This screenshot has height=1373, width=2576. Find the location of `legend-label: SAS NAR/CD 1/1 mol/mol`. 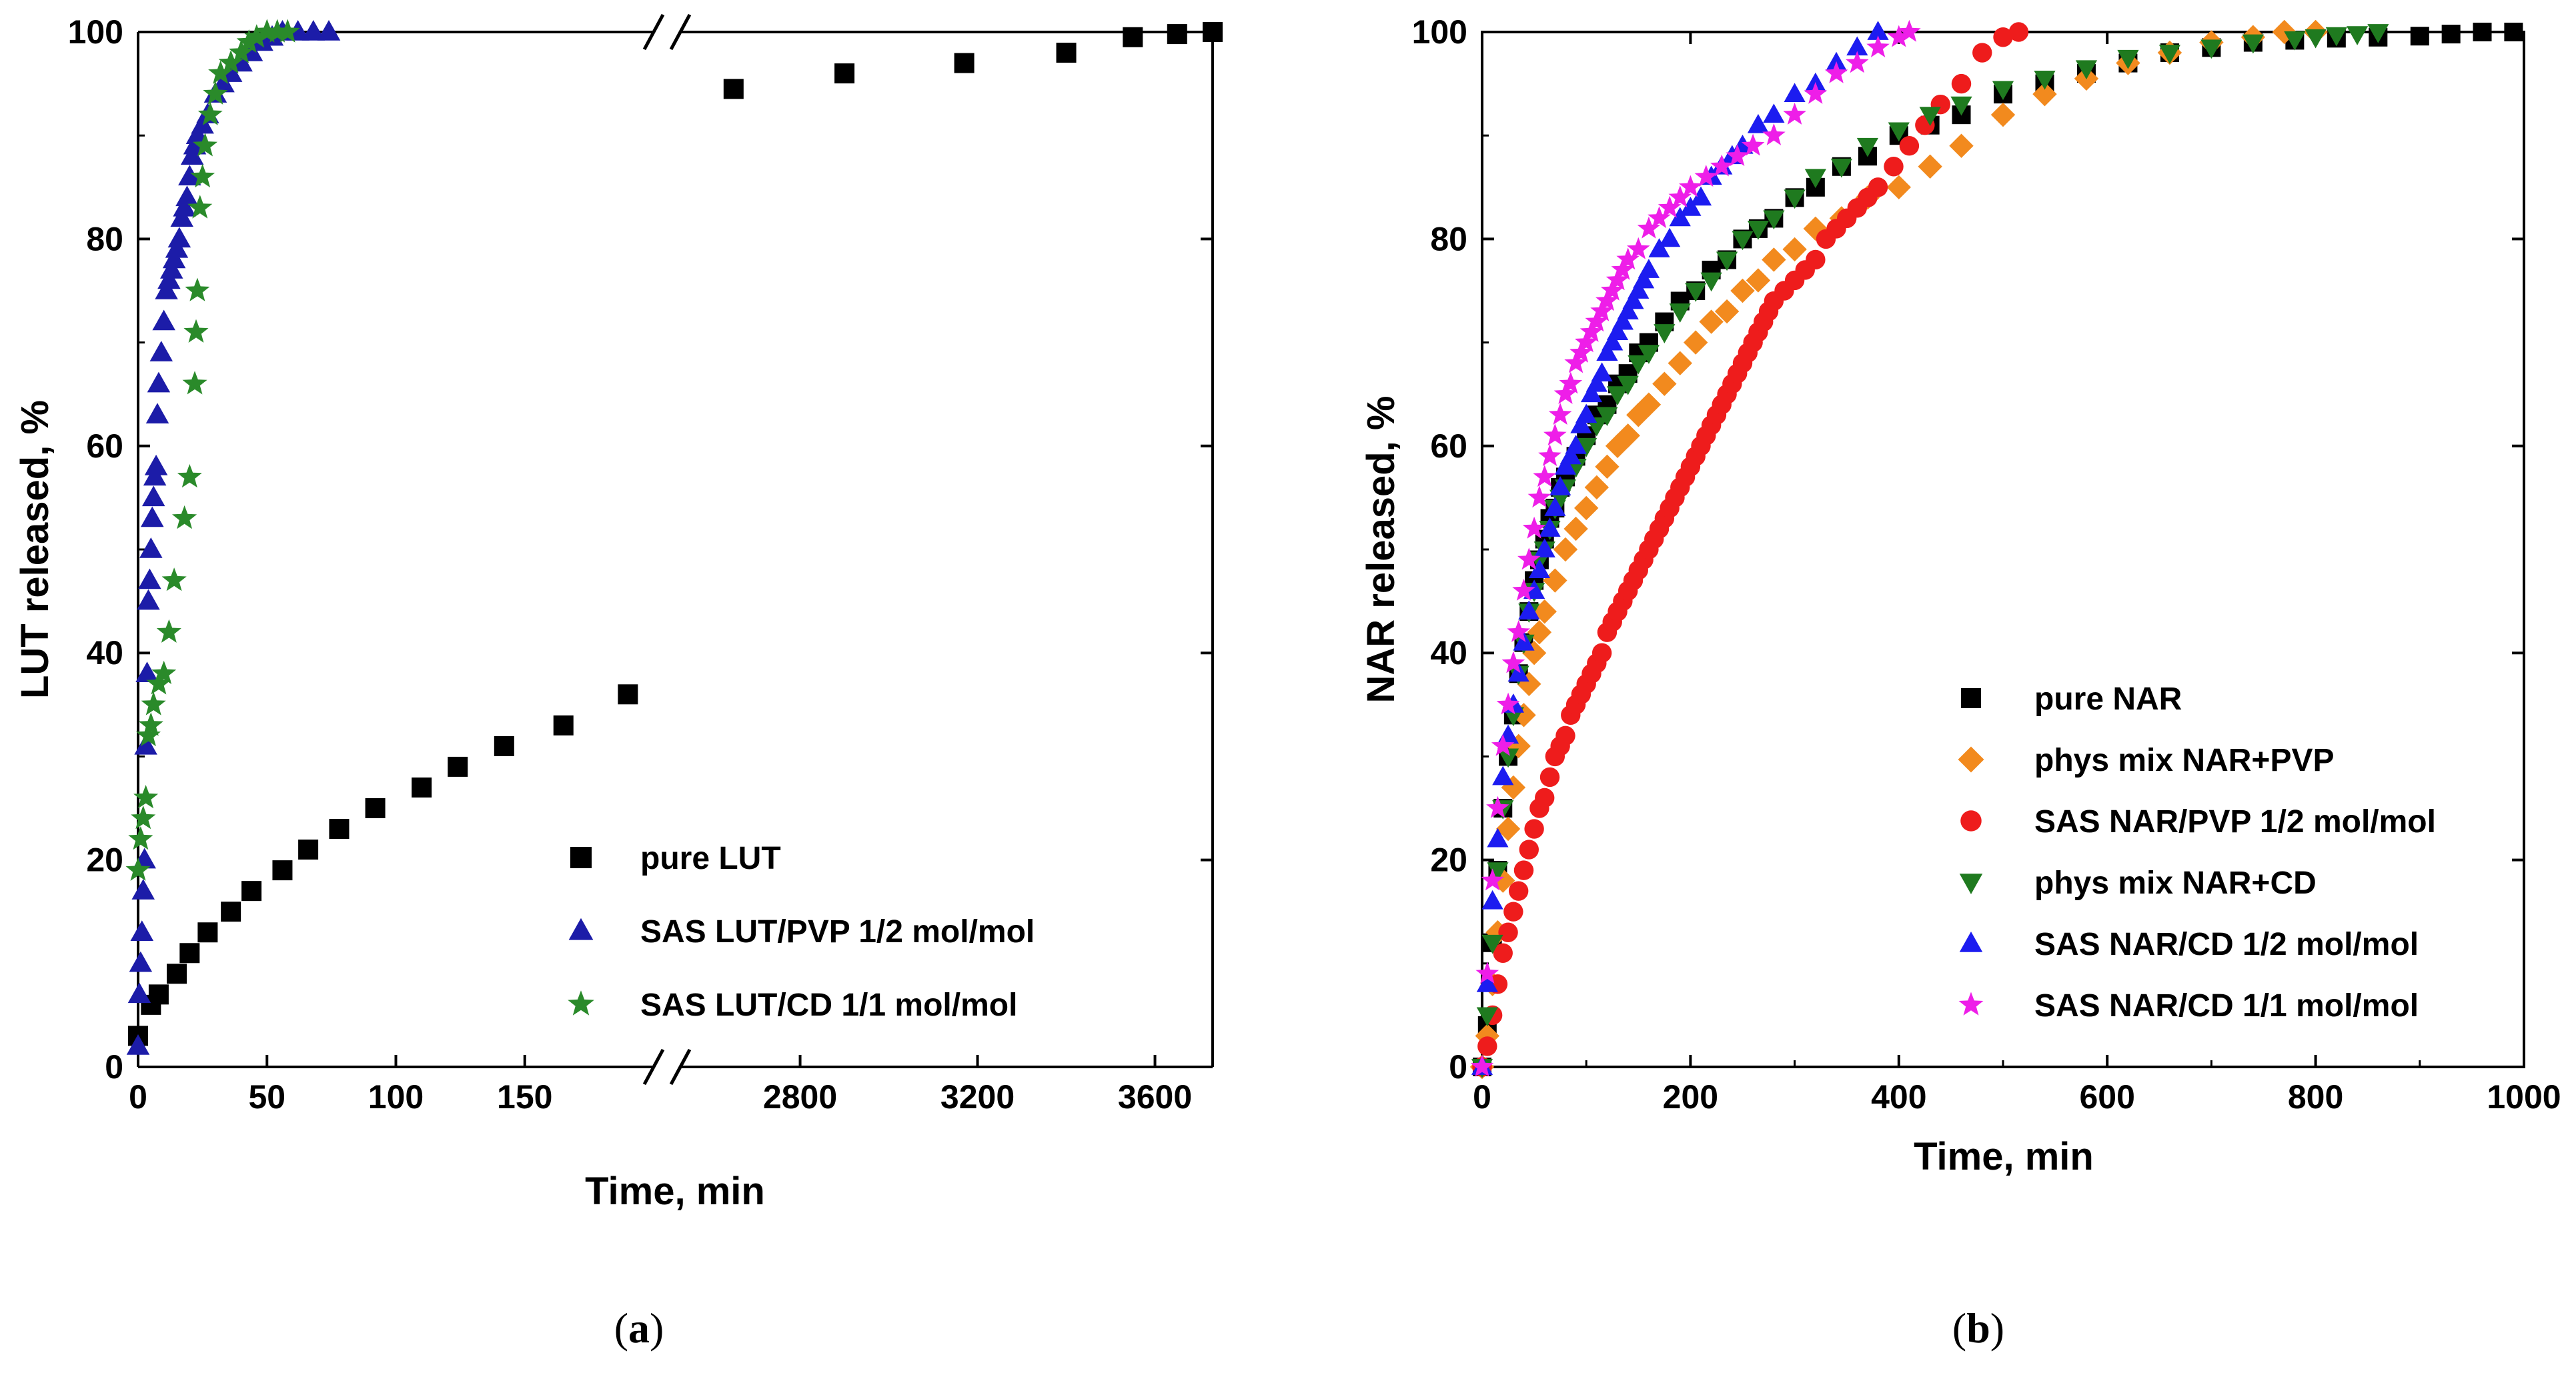

legend-label: SAS NAR/CD 1/1 mol/mol is located at coordinates (2227, 1006).